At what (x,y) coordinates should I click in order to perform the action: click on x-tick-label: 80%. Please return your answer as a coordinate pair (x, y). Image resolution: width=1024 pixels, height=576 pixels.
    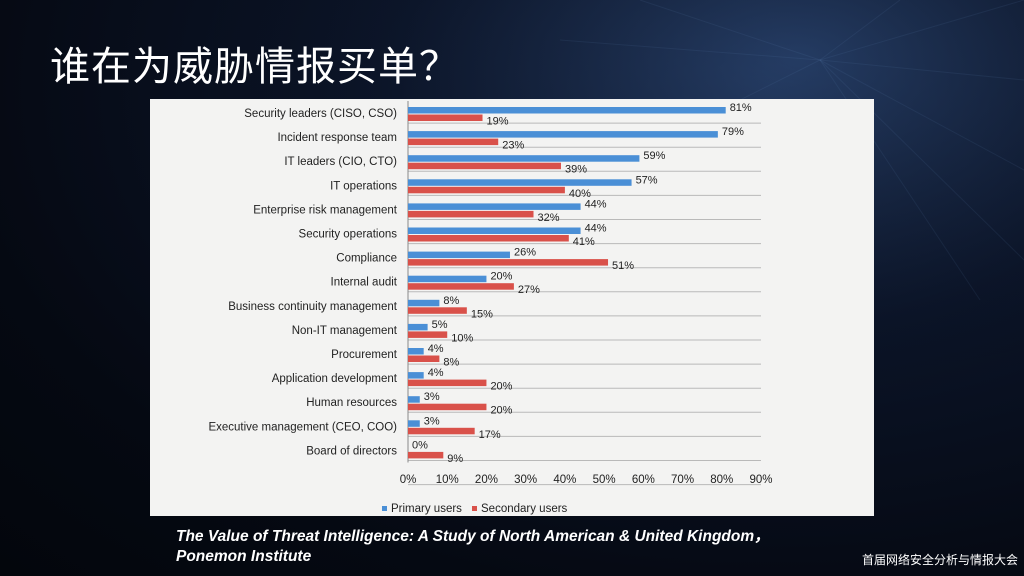
    Looking at the image, I should click on (721, 480).